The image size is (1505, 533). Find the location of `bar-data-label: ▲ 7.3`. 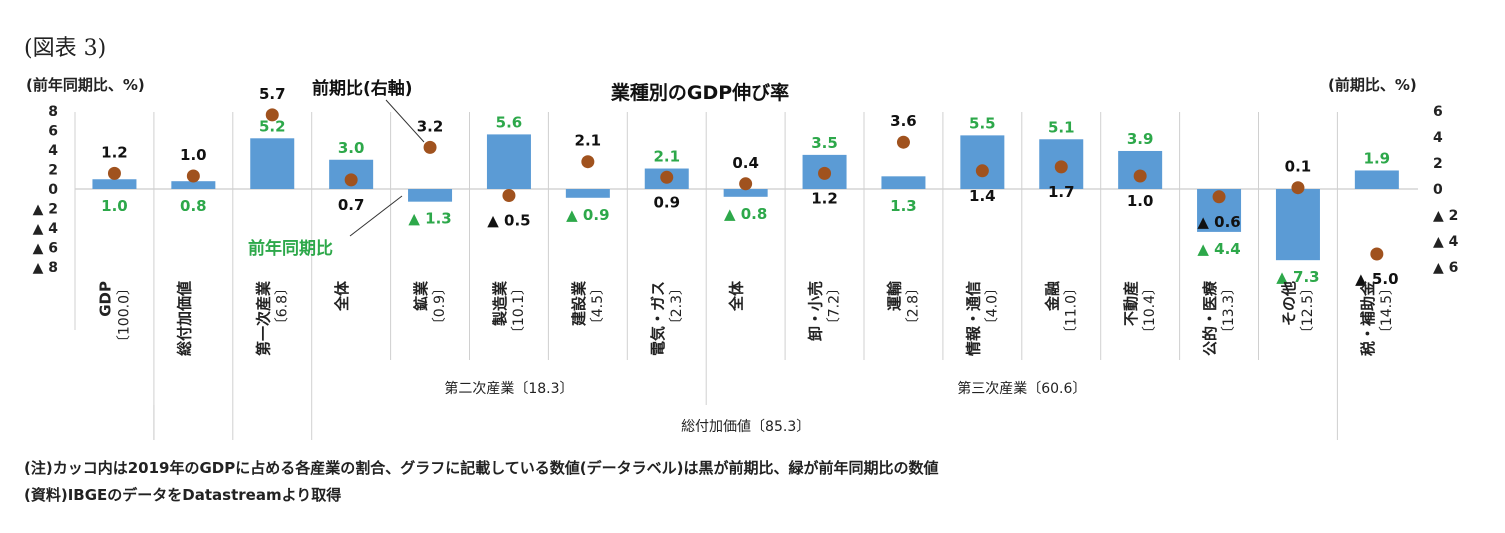

bar-data-label: ▲ 7.3 is located at coordinates (1297, 277).